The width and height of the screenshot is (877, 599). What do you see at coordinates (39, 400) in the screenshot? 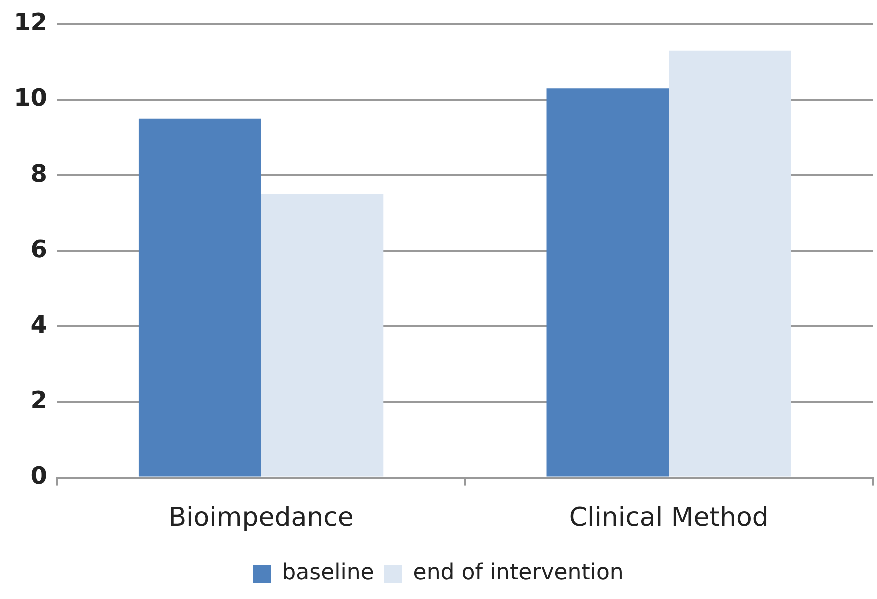
I see `y-tick-label: 2` at bounding box center [39, 400].